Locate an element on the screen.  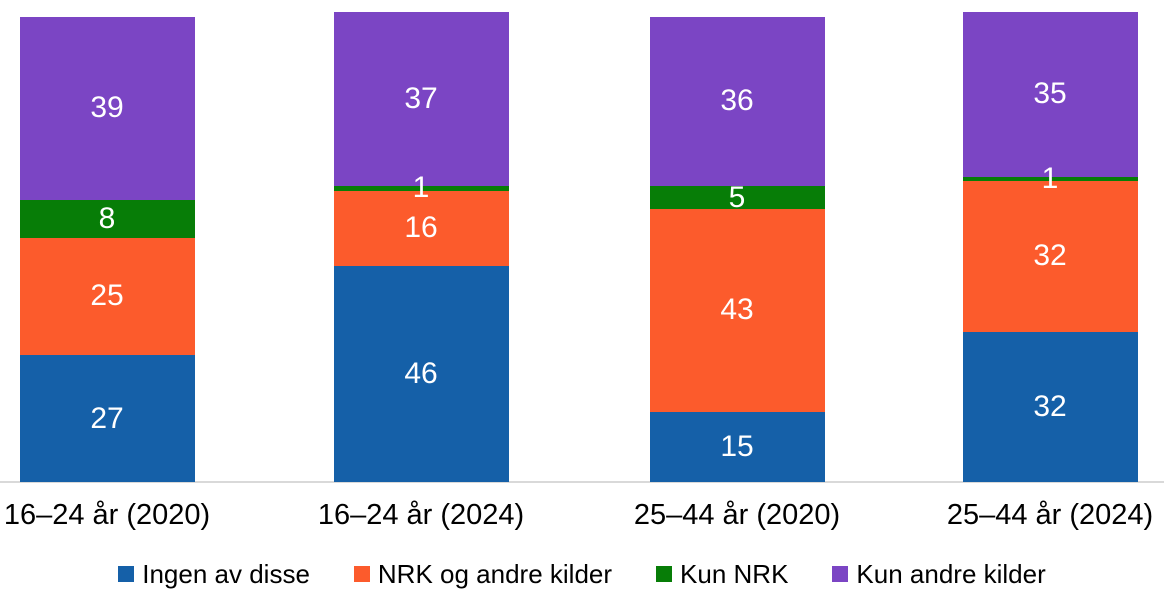
value-label: 25 is located at coordinates (107, 296).